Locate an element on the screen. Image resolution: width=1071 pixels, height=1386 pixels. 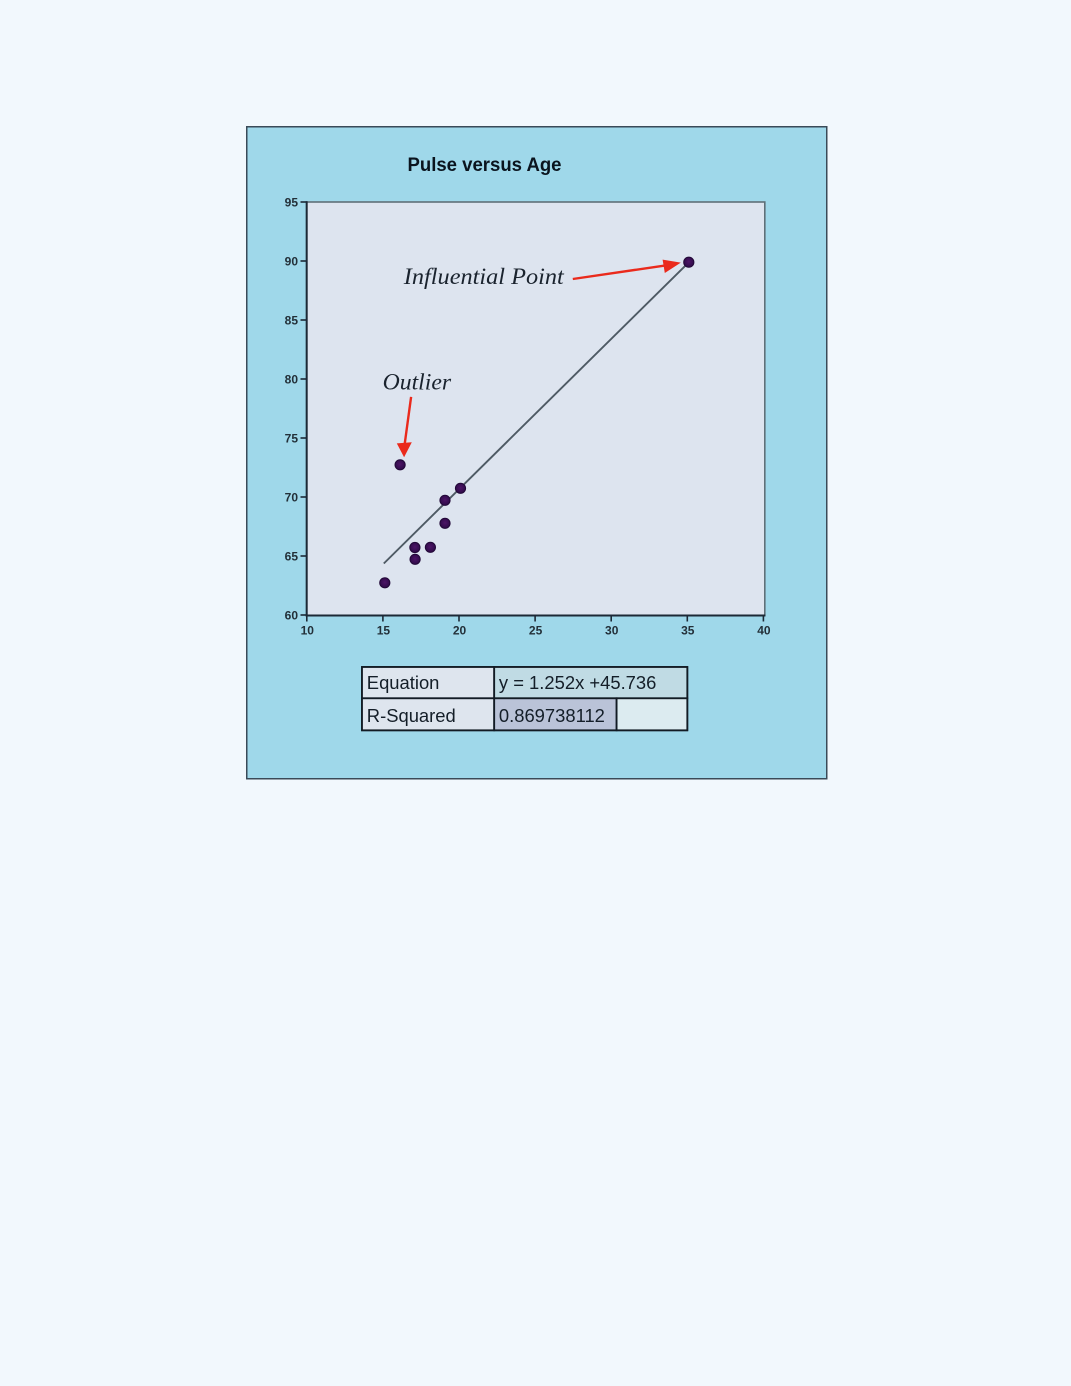
svg-text: Equation is located at coordinates (402, 682).